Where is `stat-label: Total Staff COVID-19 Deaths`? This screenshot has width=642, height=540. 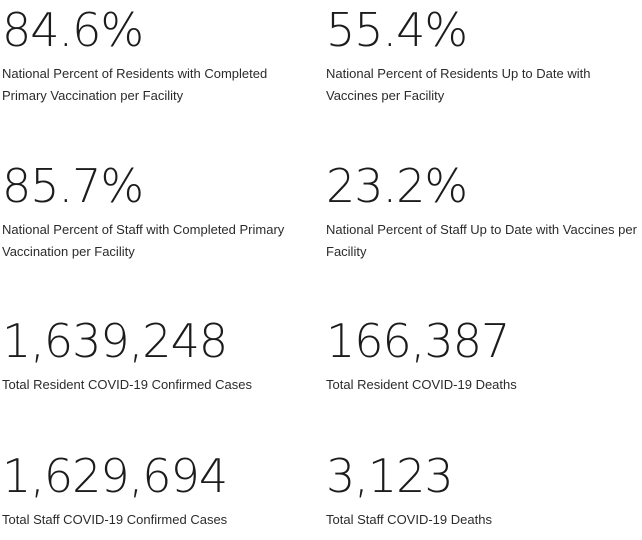
stat-label: Total Staff COVID-19 Deaths is located at coordinates (409, 519).